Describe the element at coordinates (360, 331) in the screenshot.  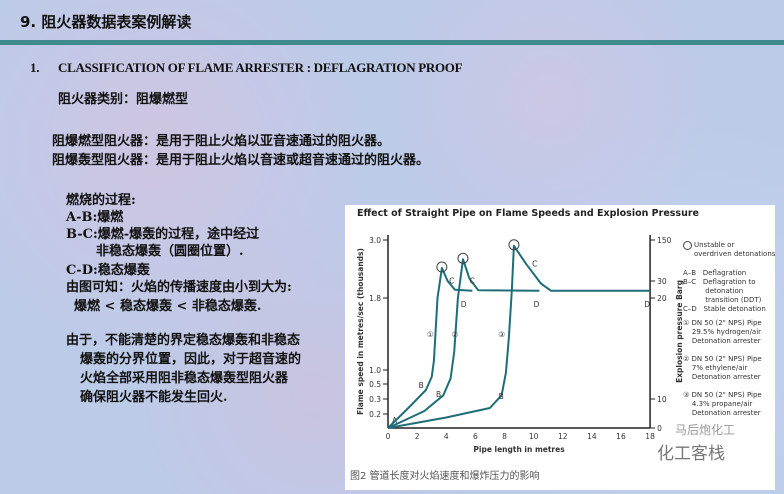
I see `y-axis-label: Flame speed in metres/sec (thousands)` at that location.